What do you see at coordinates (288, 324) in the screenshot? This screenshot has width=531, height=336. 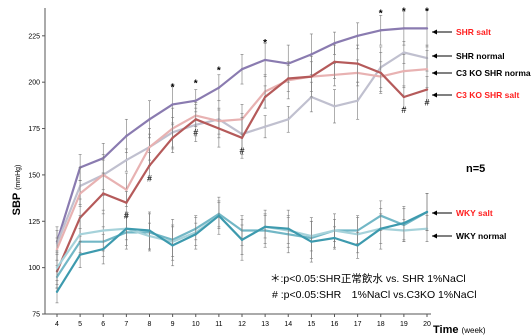 I see `x-tick-label-14: 14` at bounding box center [288, 324].